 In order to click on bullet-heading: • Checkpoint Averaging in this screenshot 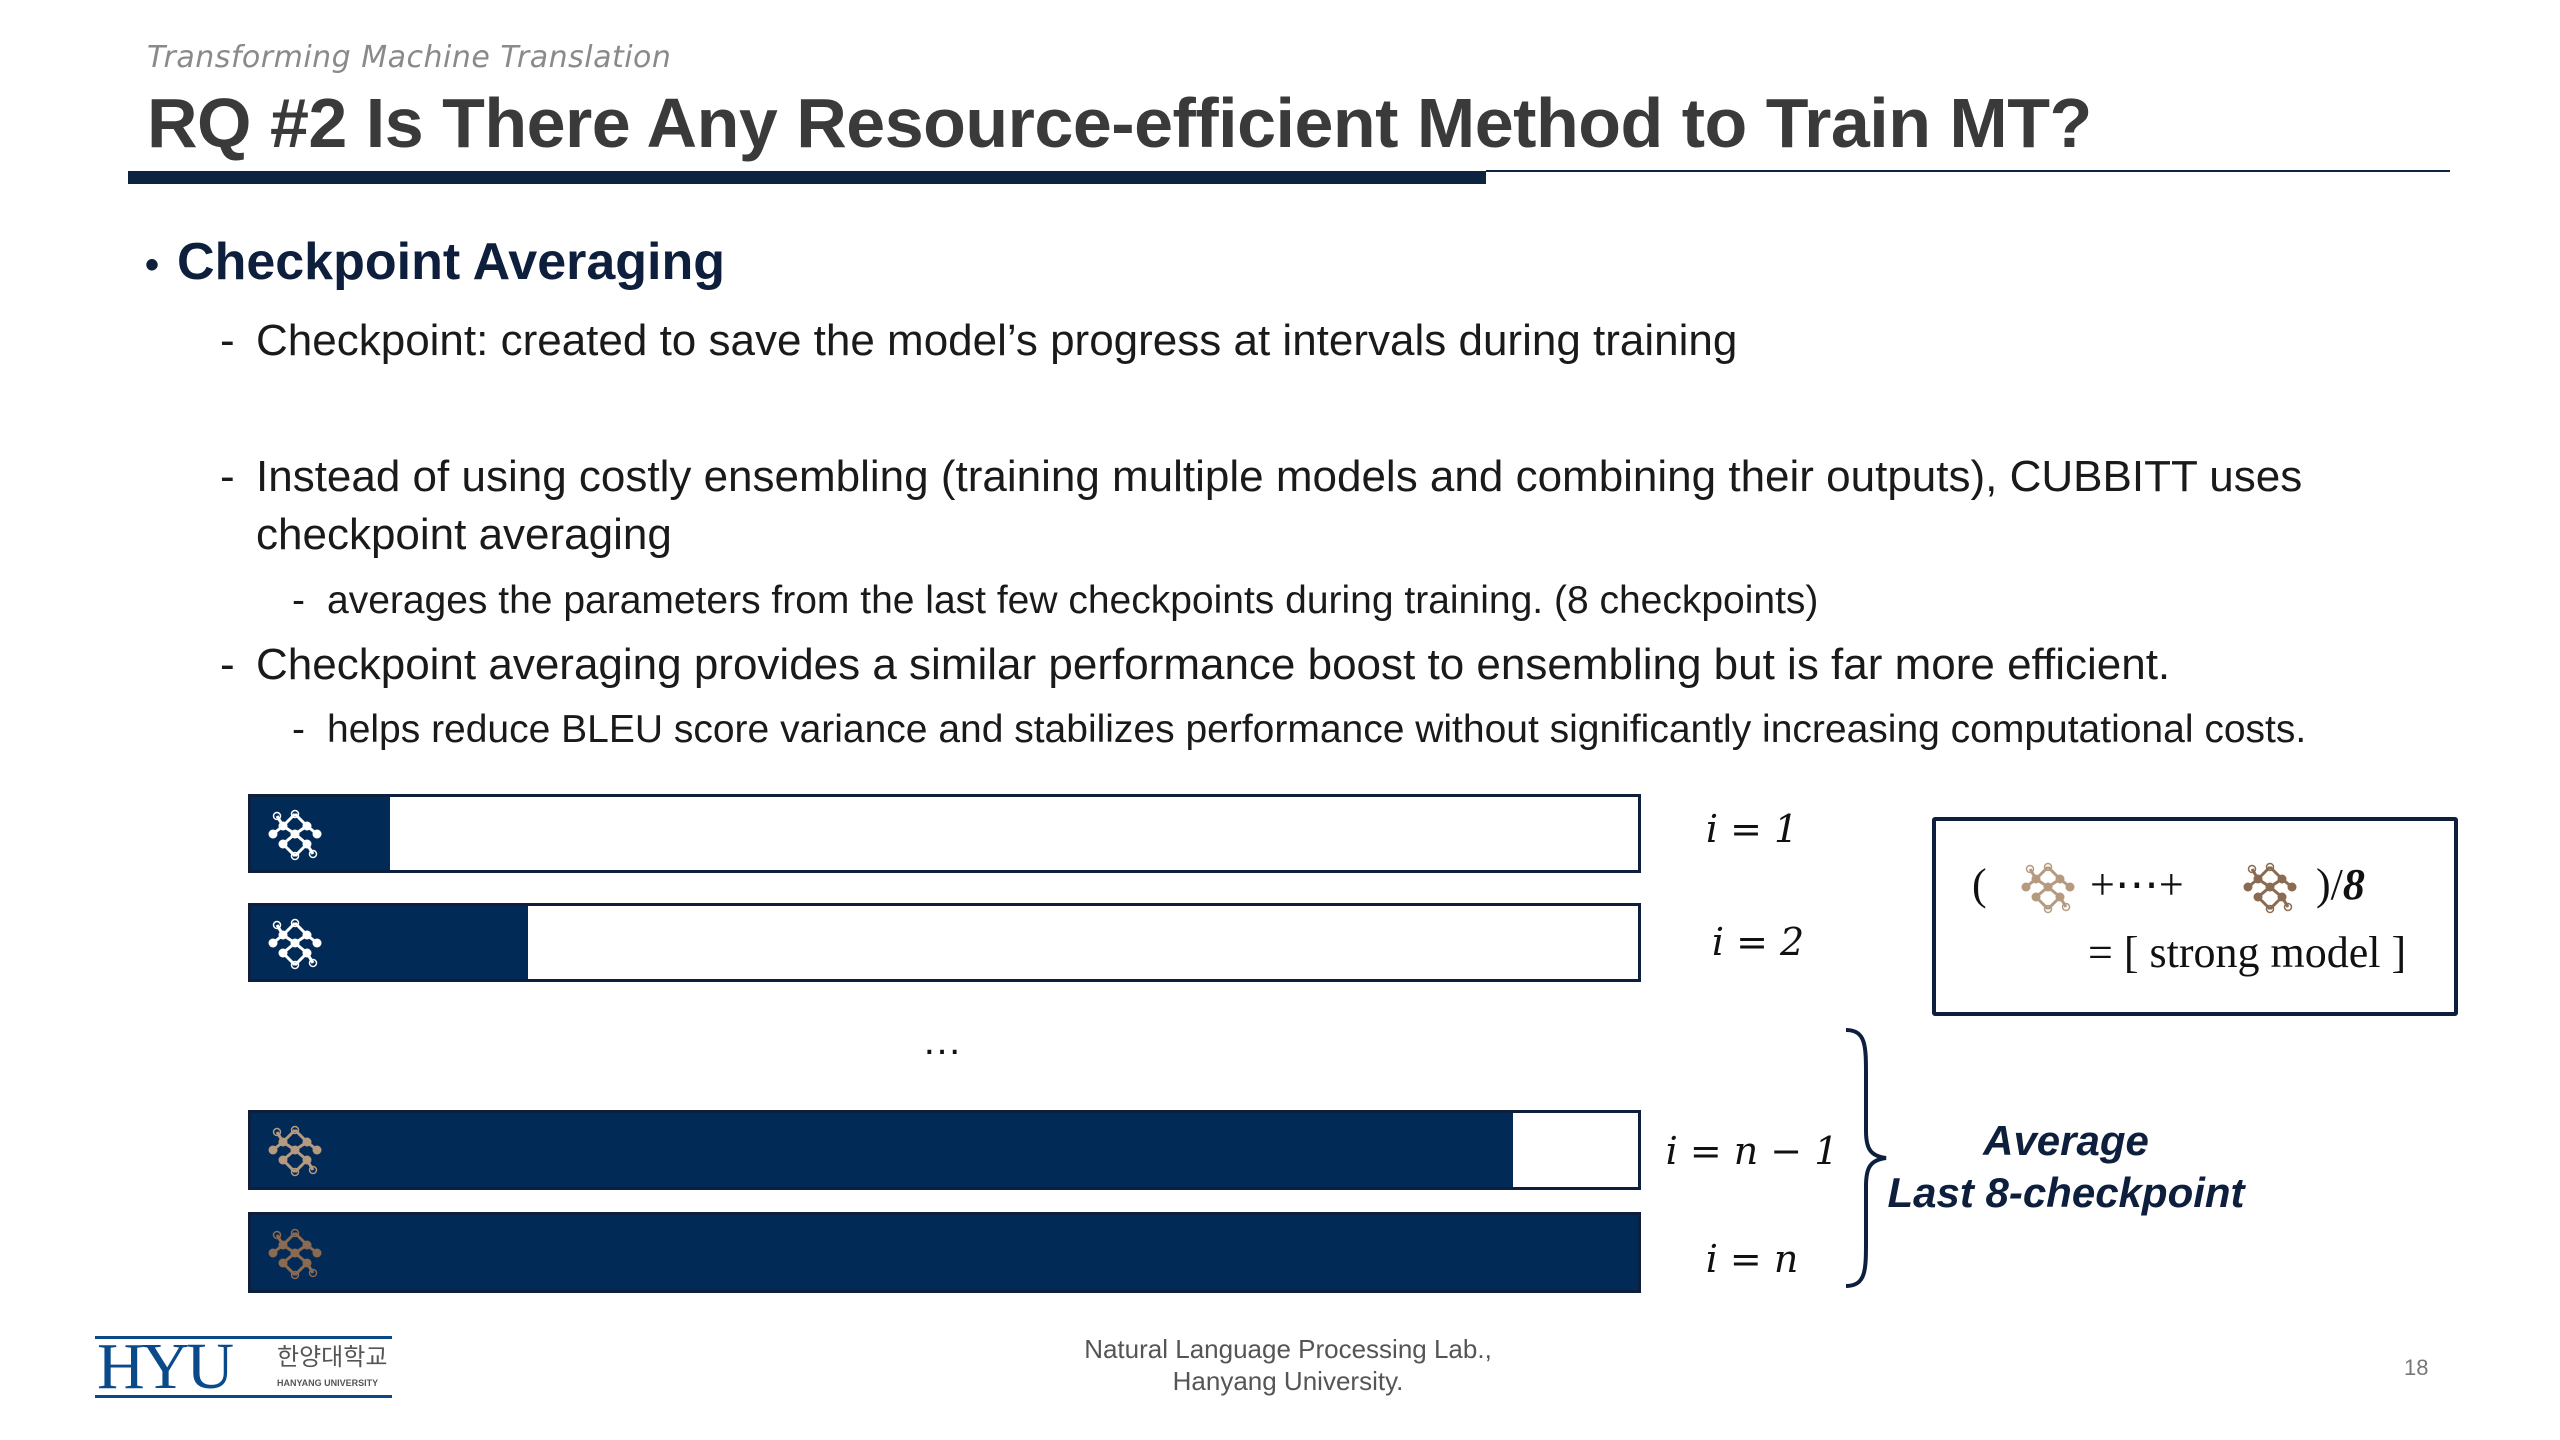, I will do `click(435, 263)`.